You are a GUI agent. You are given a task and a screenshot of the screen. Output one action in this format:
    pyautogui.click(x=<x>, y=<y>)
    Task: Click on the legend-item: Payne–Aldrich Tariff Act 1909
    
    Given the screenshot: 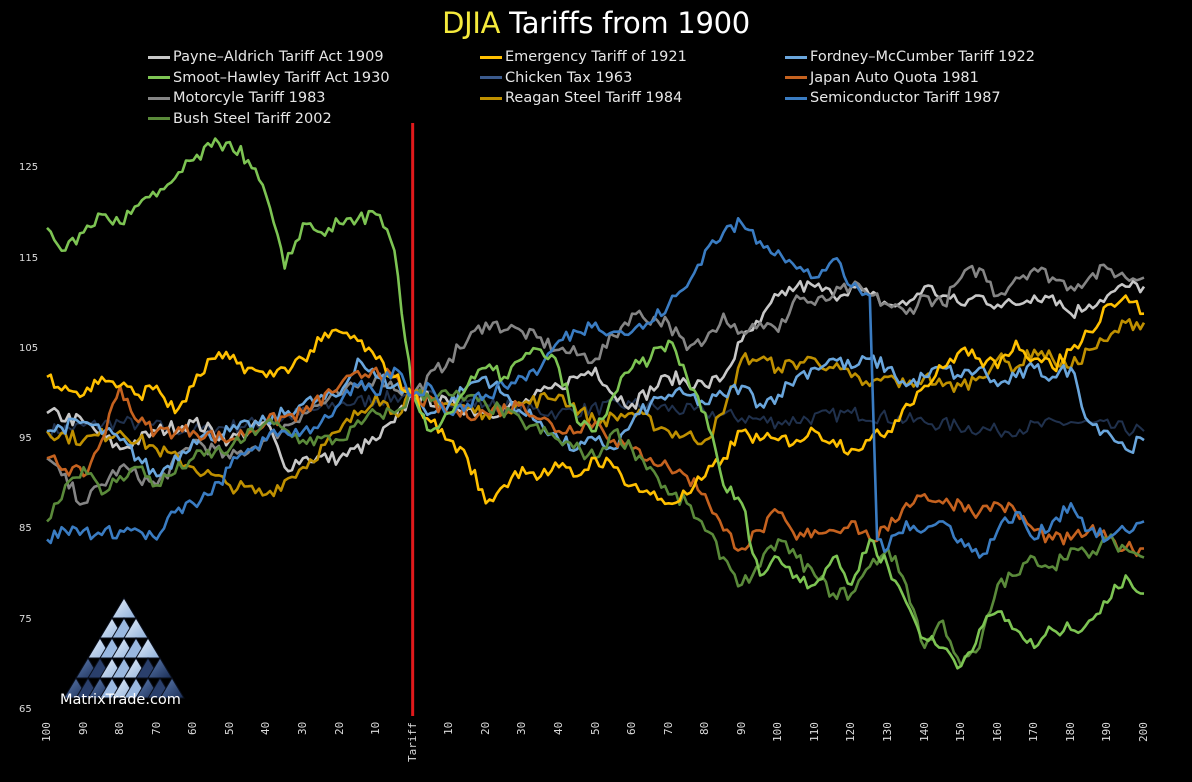 What is the action you would take?
    pyautogui.click(x=266, y=57)
    